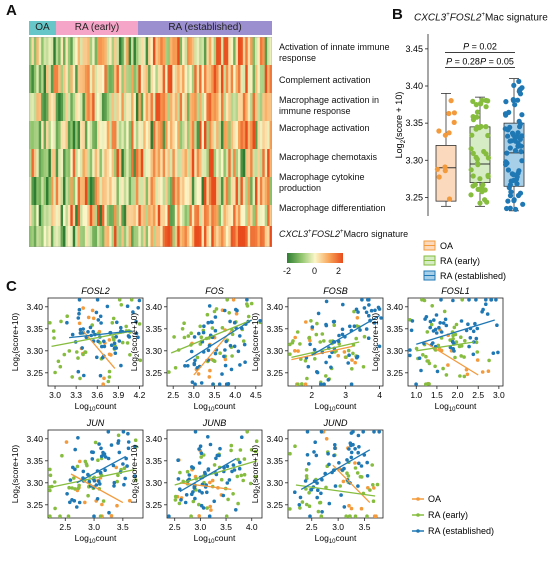 The width and height of the screenshot is (550, 568). I want to click on scatter-y-tick-label: 3.30, so click(394, 351).